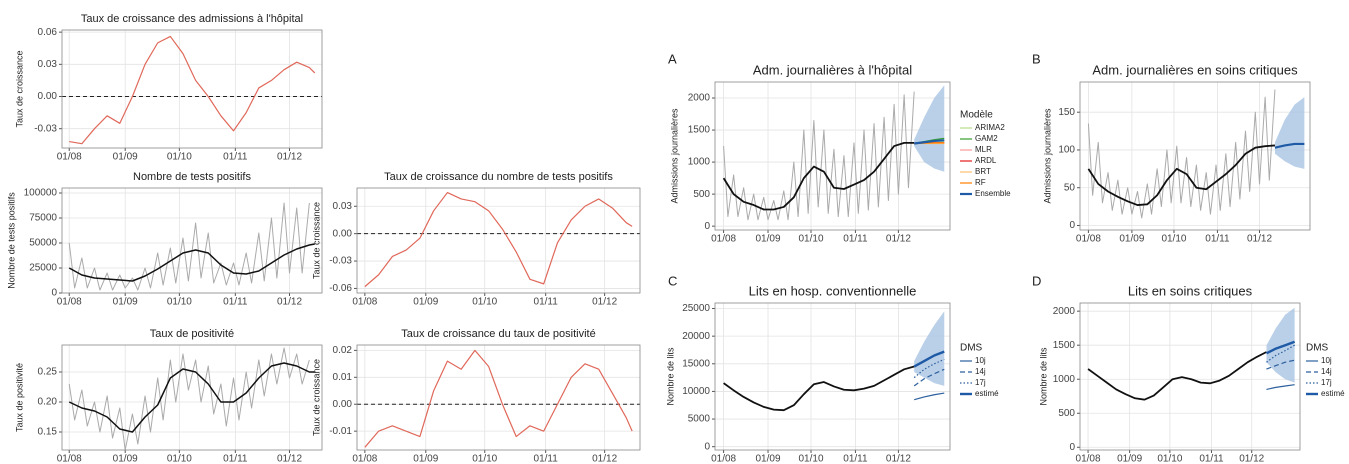 Image resolution: width=1349 pixels, height=464 pixels. What do you see at coordinates (343, 377) in the screenshot?
I see `y-tick-label: 0.01` at bounding box center [343, 377].